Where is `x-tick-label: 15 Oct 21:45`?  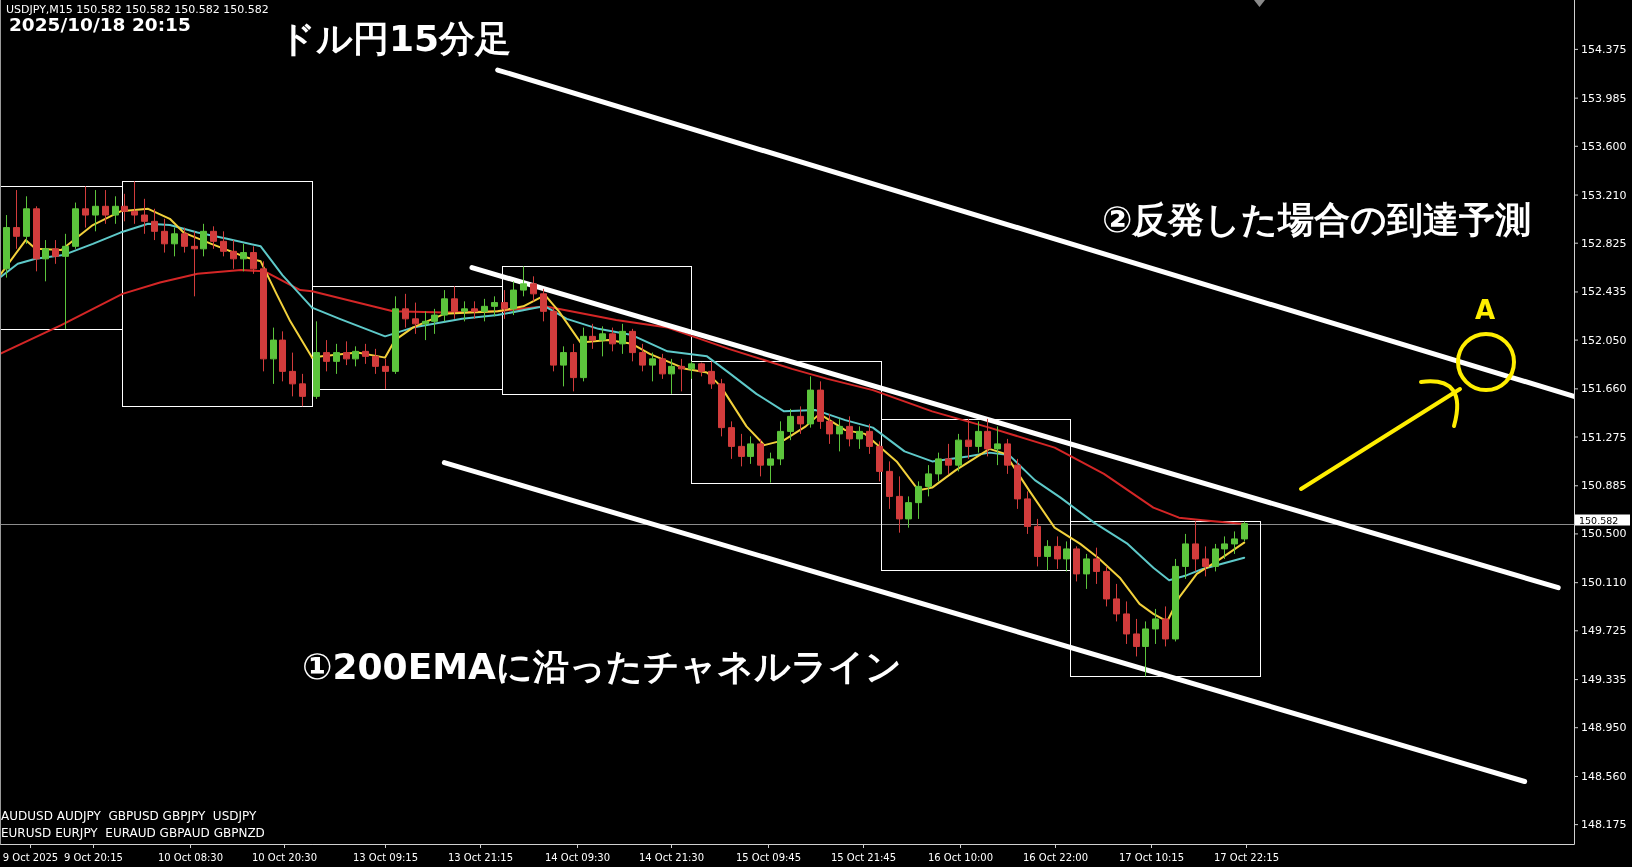 x-tick-label: 15 Oct 21:45 is located at coordinates (863, 857).